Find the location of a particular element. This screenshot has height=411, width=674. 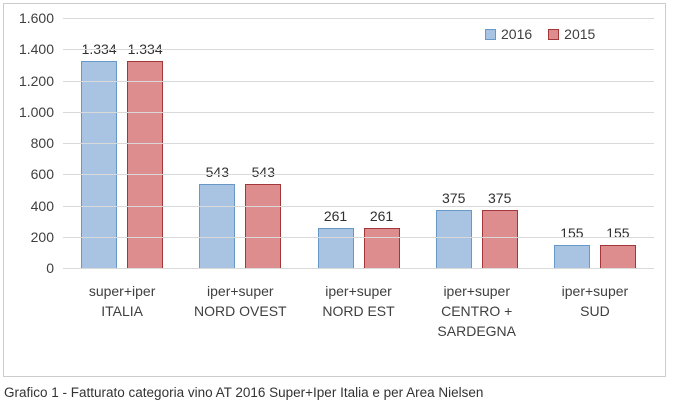

x-axis-category-label: iper+super NORD EST is located at coordinates (358, 301).